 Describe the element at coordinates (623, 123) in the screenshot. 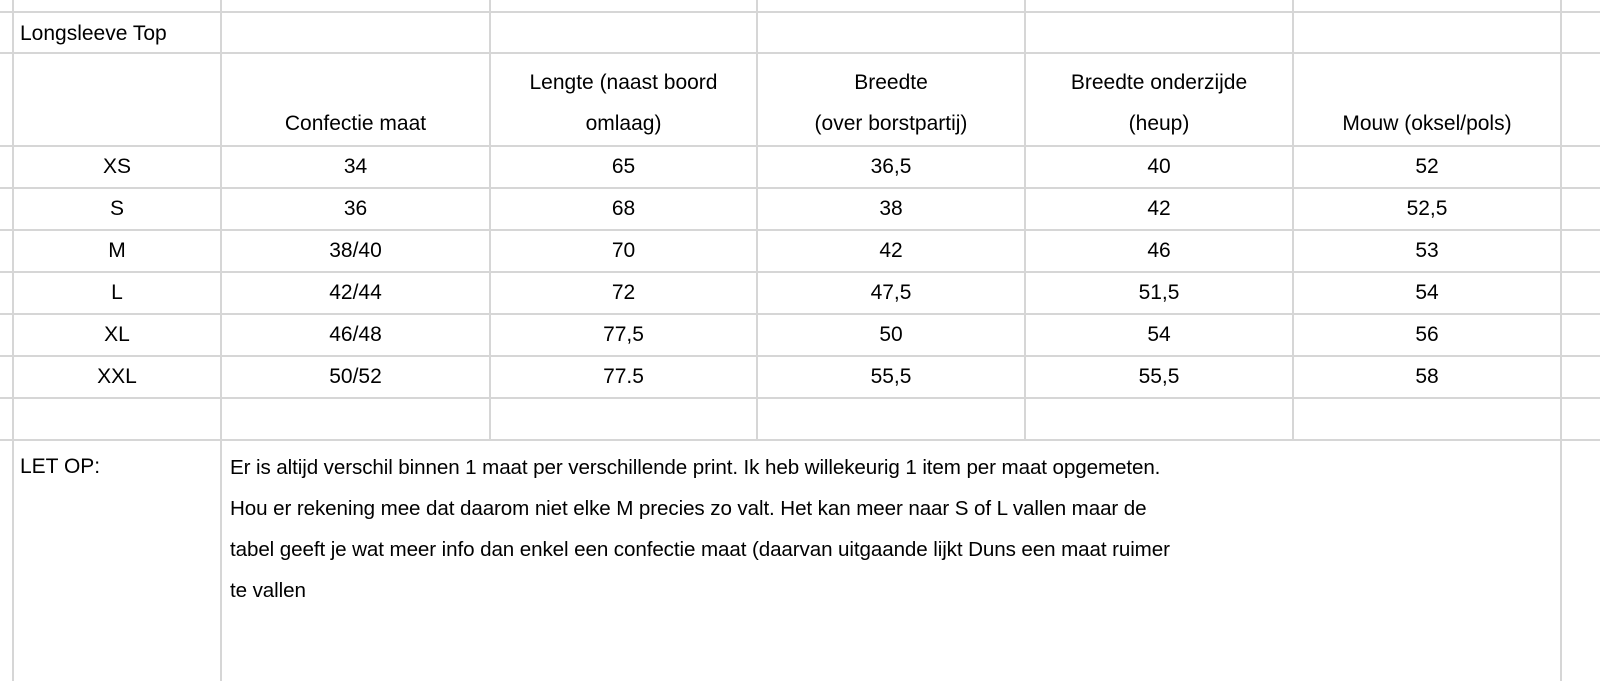

I see `header-line2: omlaag)` at that location.